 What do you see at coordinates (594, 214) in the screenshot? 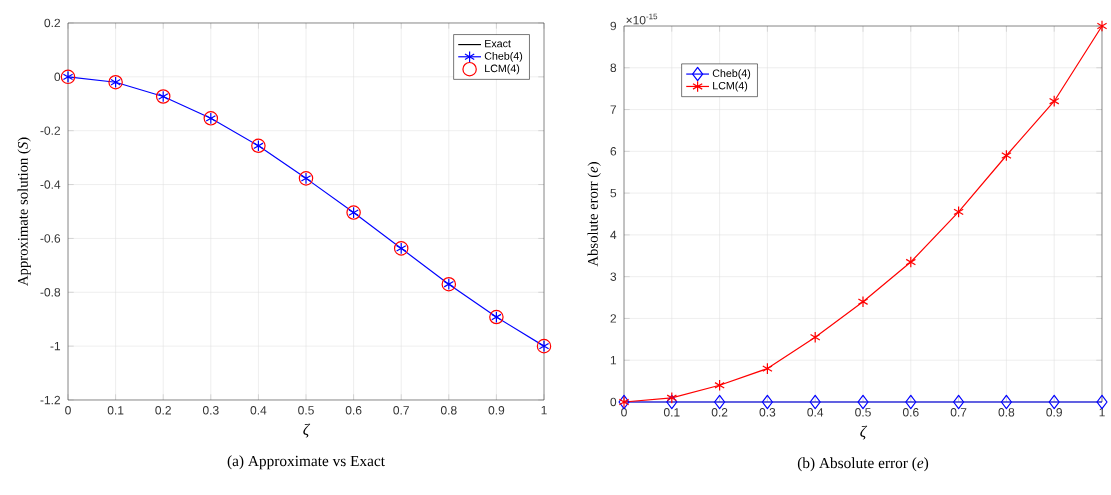
I see `y-axis-title: Absolute erorr (e)` at bounding box center [594, 214].